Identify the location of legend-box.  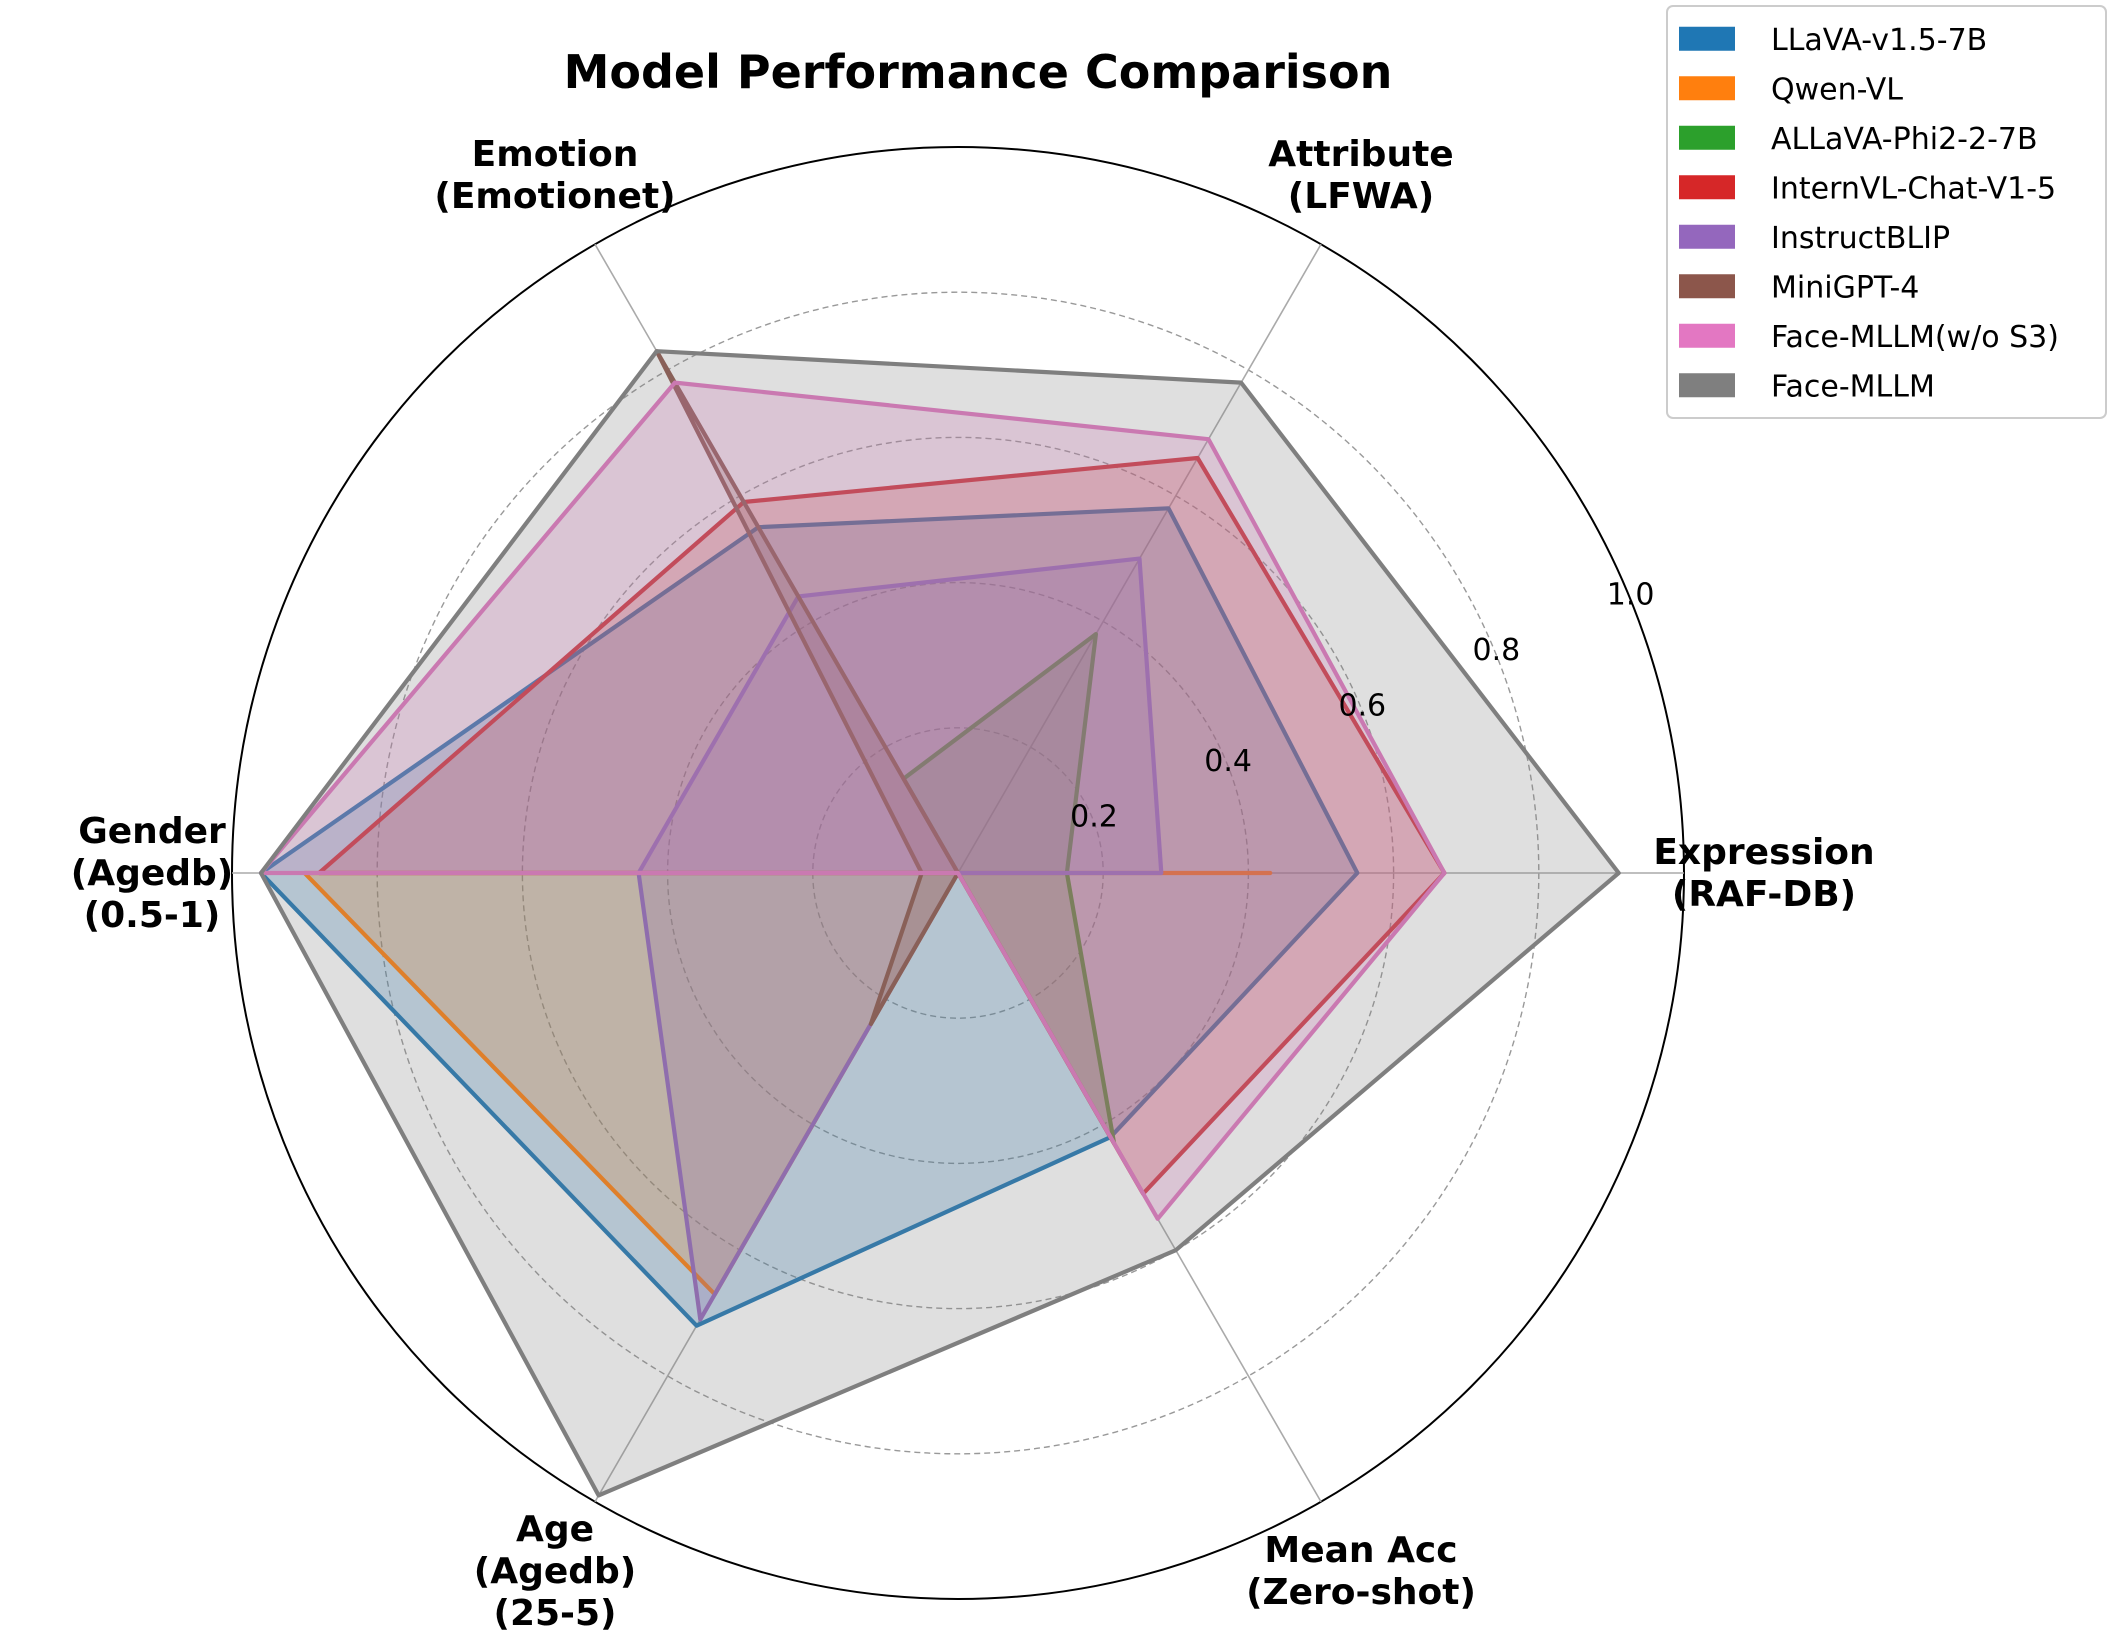
(1886, 212).